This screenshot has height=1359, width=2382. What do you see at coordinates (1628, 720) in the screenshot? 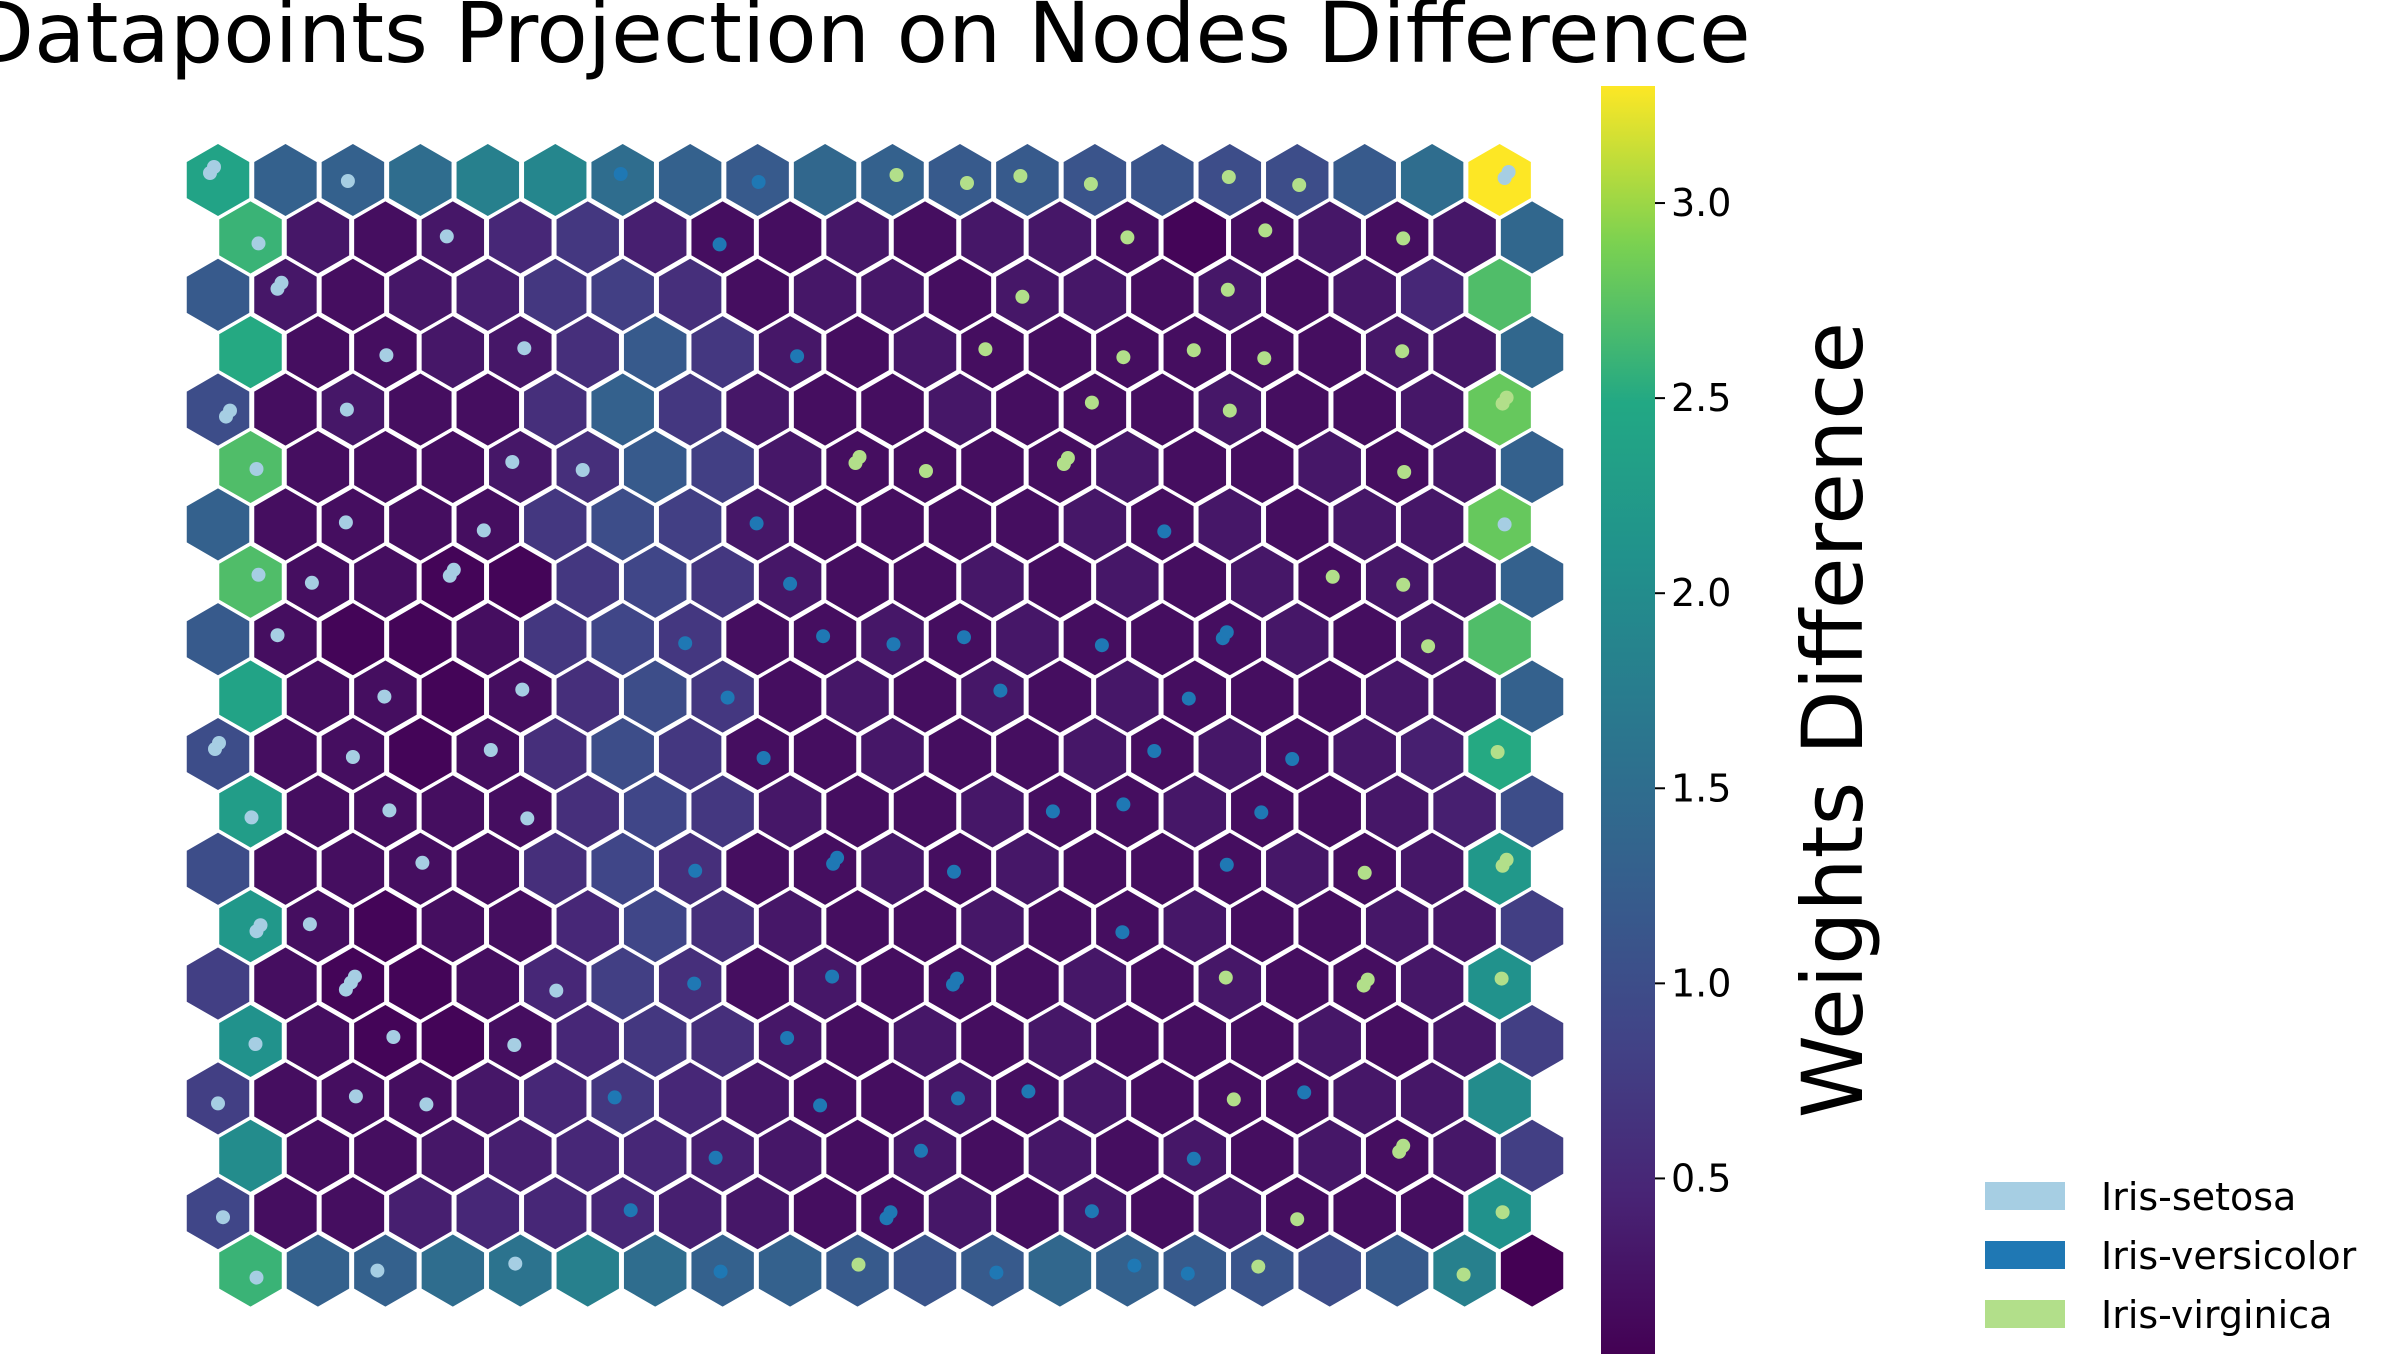
I see `colorbar-gradient` at bounding box center [1628, 720].